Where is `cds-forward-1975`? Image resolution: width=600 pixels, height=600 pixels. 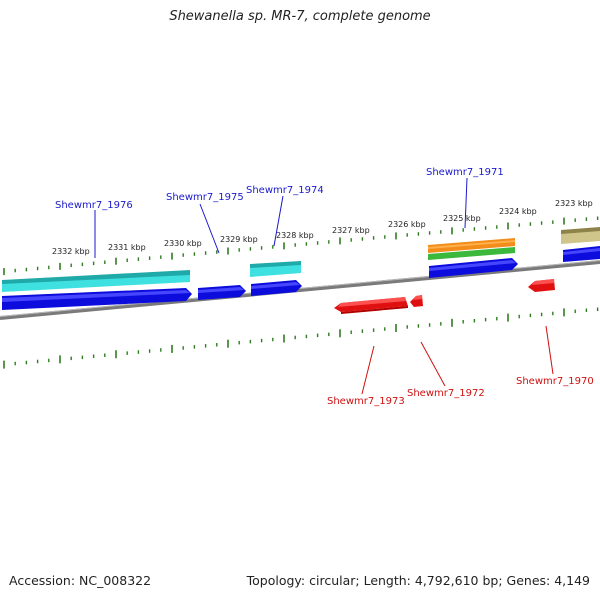
cds-forward-1975 is located at coordinates (222, 292).